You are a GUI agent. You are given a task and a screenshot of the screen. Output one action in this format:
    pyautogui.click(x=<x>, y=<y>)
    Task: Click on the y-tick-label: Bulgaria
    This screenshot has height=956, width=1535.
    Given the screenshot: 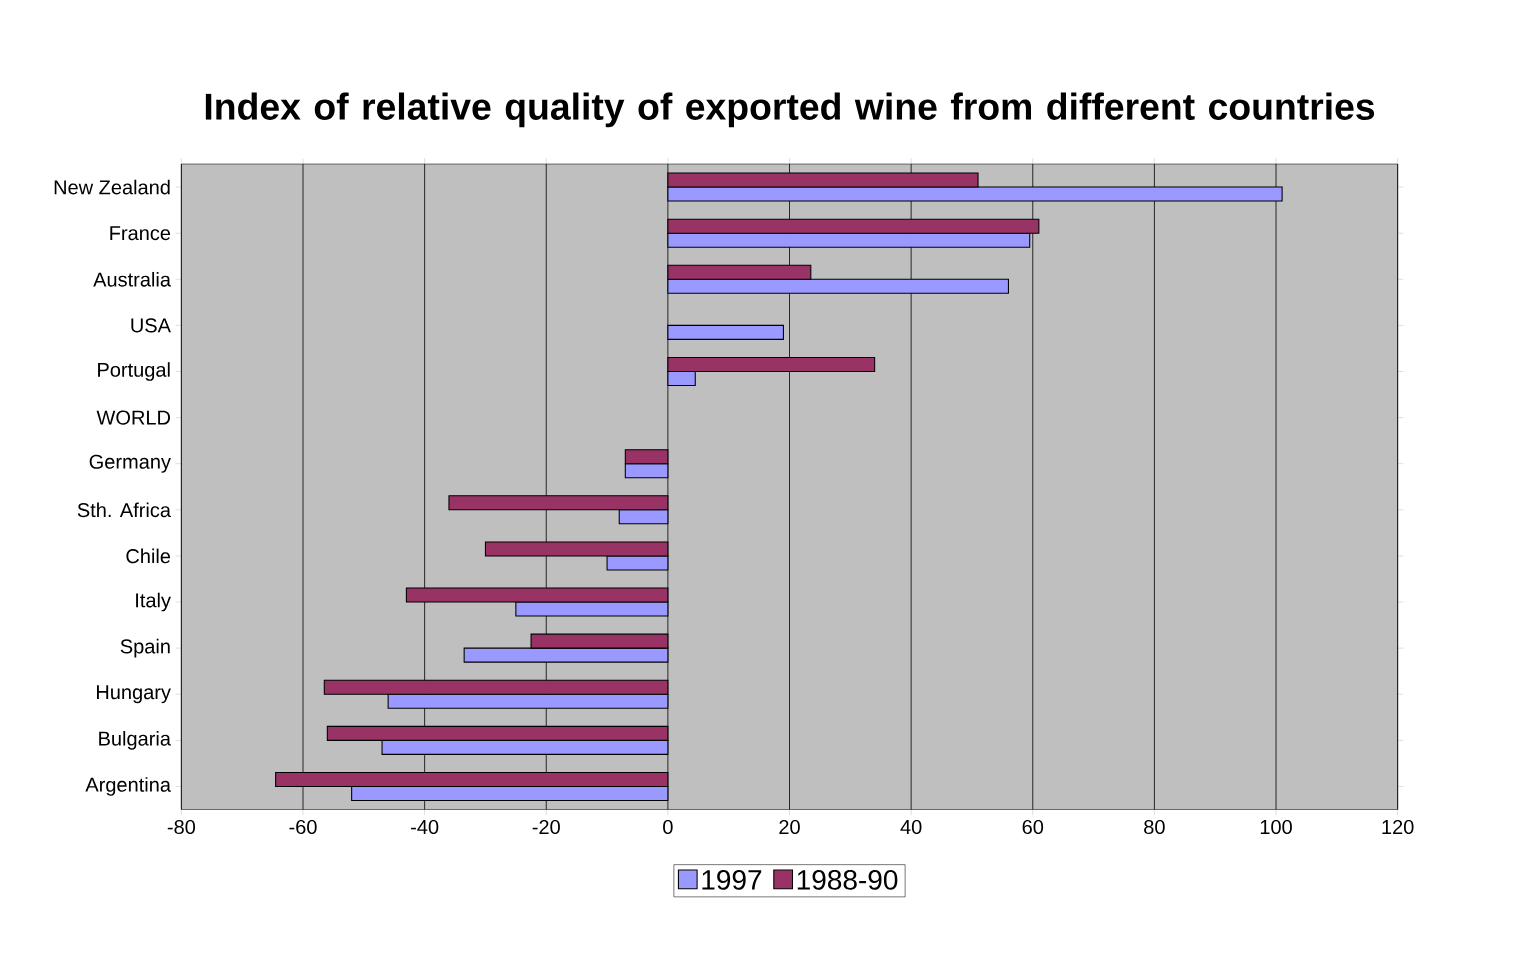 What is the action you would take?
    pyautogui.click(x=135, y=740)
    